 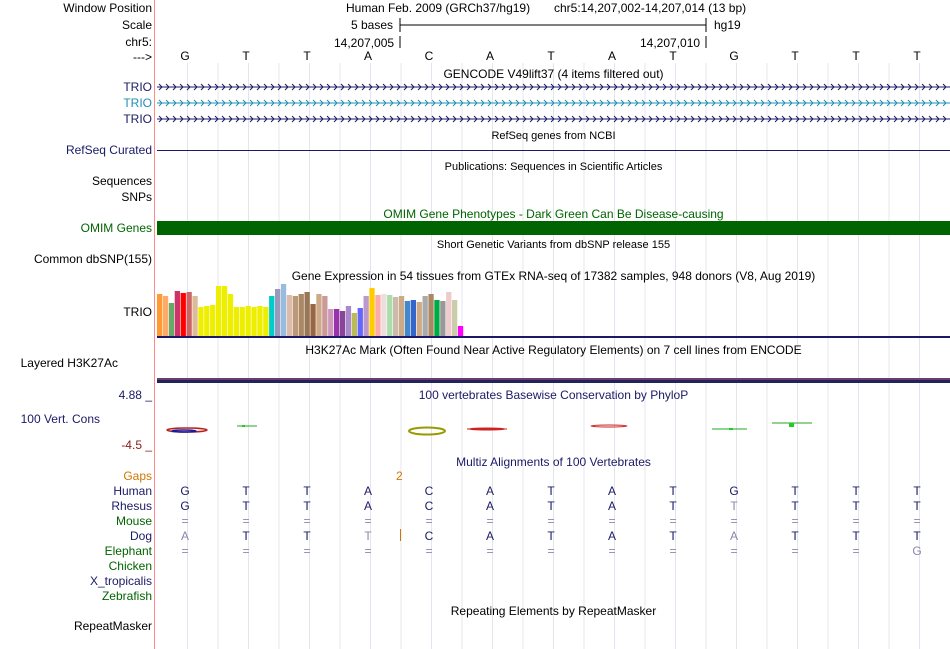 I want to click on species-label: Dog, so click(x=140, y=536).